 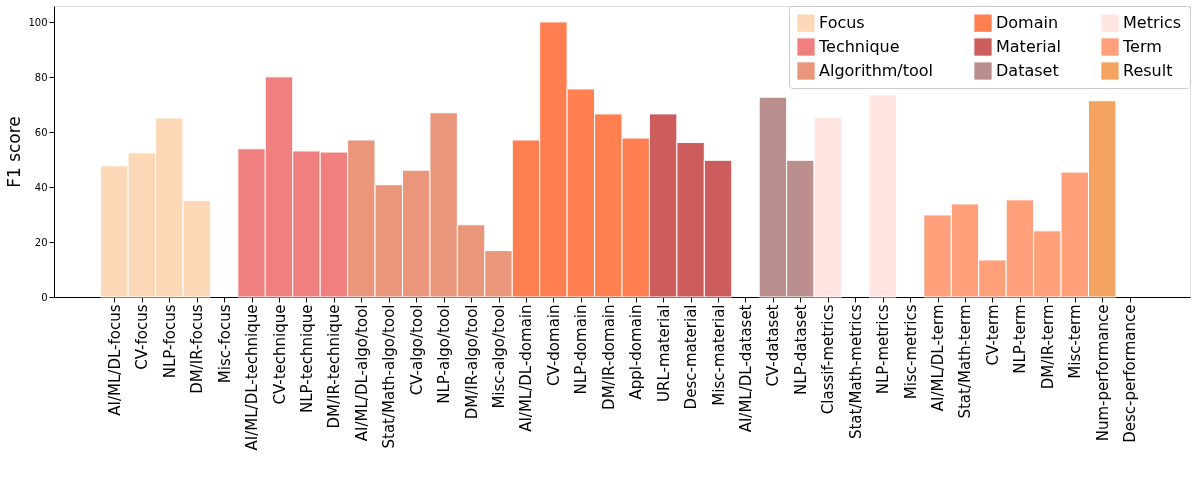 What do you see at coordinates (636, 352) in the screenshot?
I see `x-tick-label: Appl-domain` at bounding box center [636, 352].